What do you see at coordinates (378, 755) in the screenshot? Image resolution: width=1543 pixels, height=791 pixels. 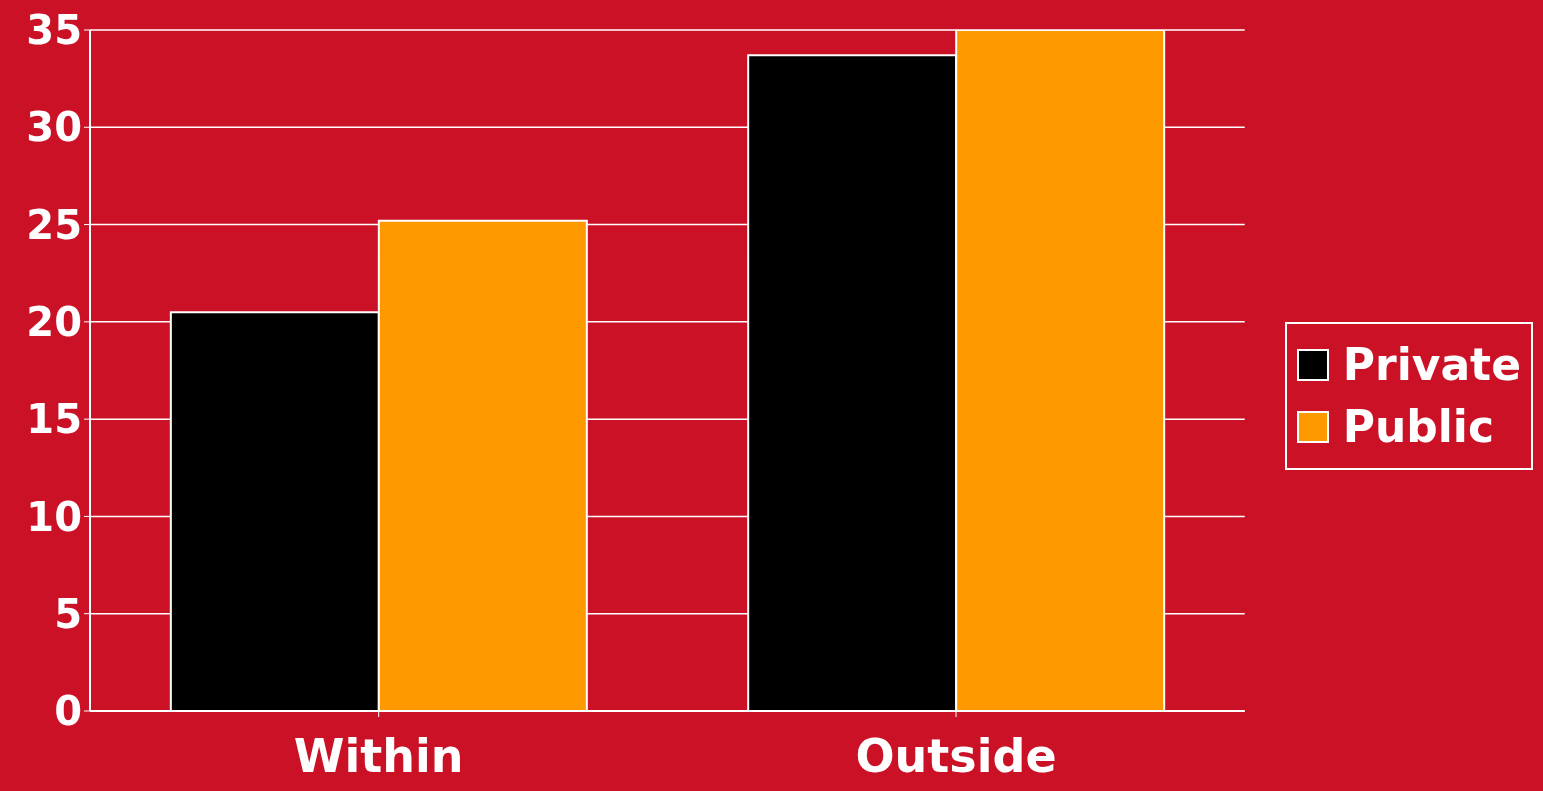 I see `x-tick-label: Within` at bounding box center [378, 755].